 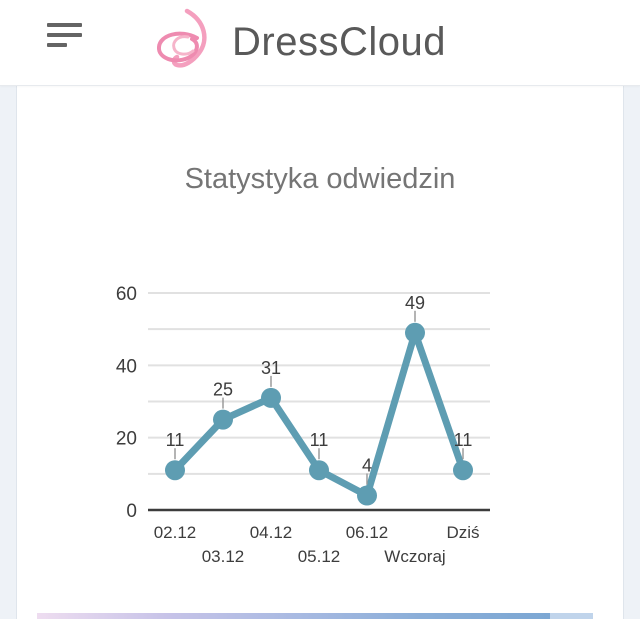 What do you see at coordinates (414, 556) in the screenshot?
I see `x-axis-tick-label: Wczoraj` at bounding box center [414, 556].